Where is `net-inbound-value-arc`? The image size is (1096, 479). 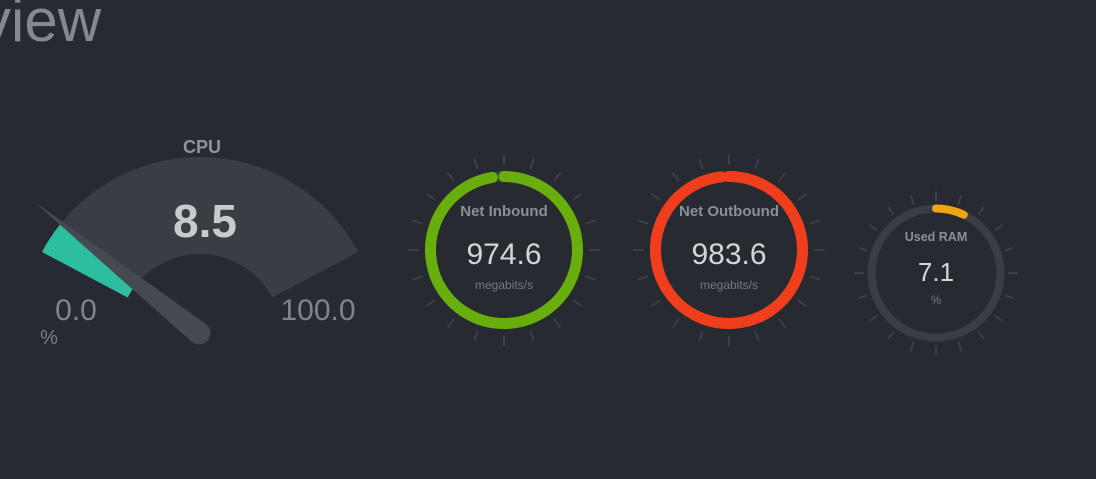 net-inbound-value-arc is located at coordinates (504, 250).